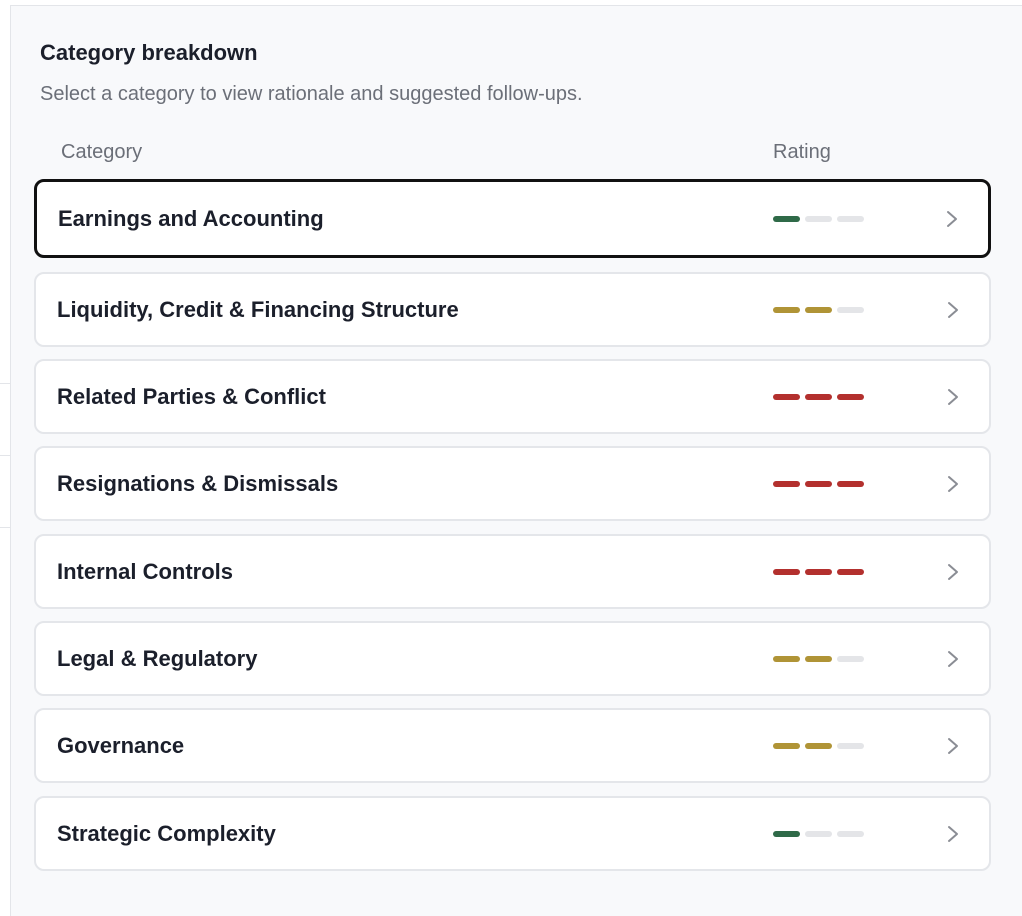  Describe the element at coordinates (512, 218) in the screenshot. I see `category-row: Earnings and Accounting` at that location.